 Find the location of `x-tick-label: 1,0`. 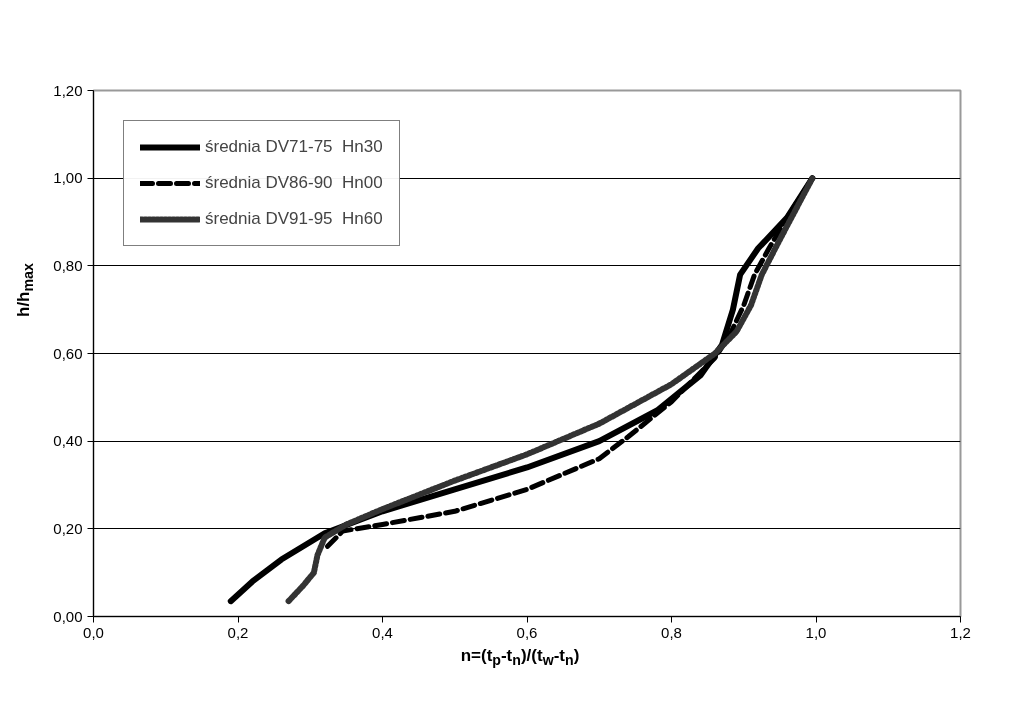

x-tick-label: 1,0 is located at coordinates (816, 632).